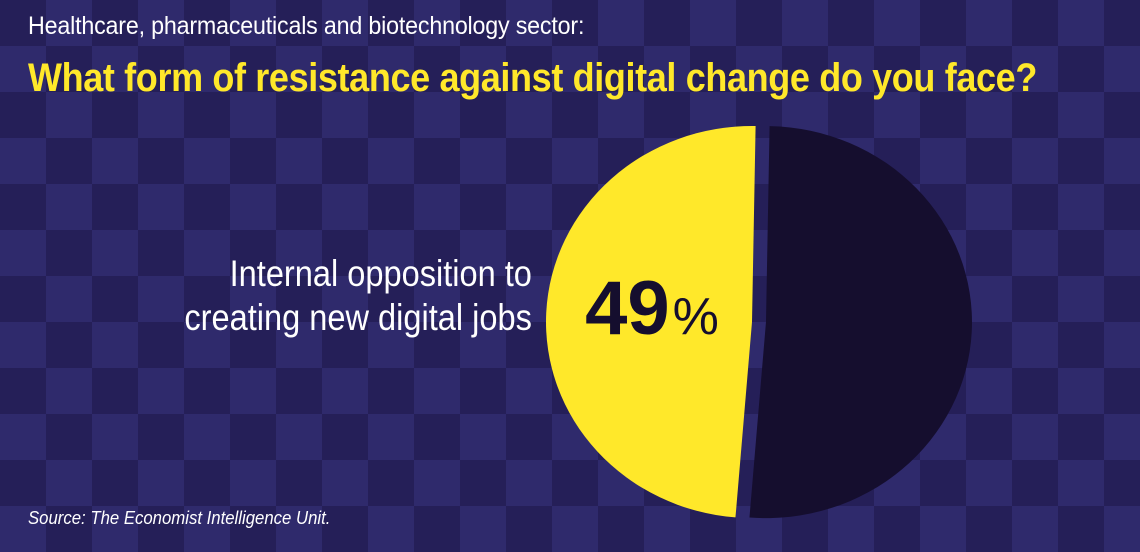 The width and height of the screenshot is (1140, 552). I want to click on slice-percent-unit: %, so click(696, 317).